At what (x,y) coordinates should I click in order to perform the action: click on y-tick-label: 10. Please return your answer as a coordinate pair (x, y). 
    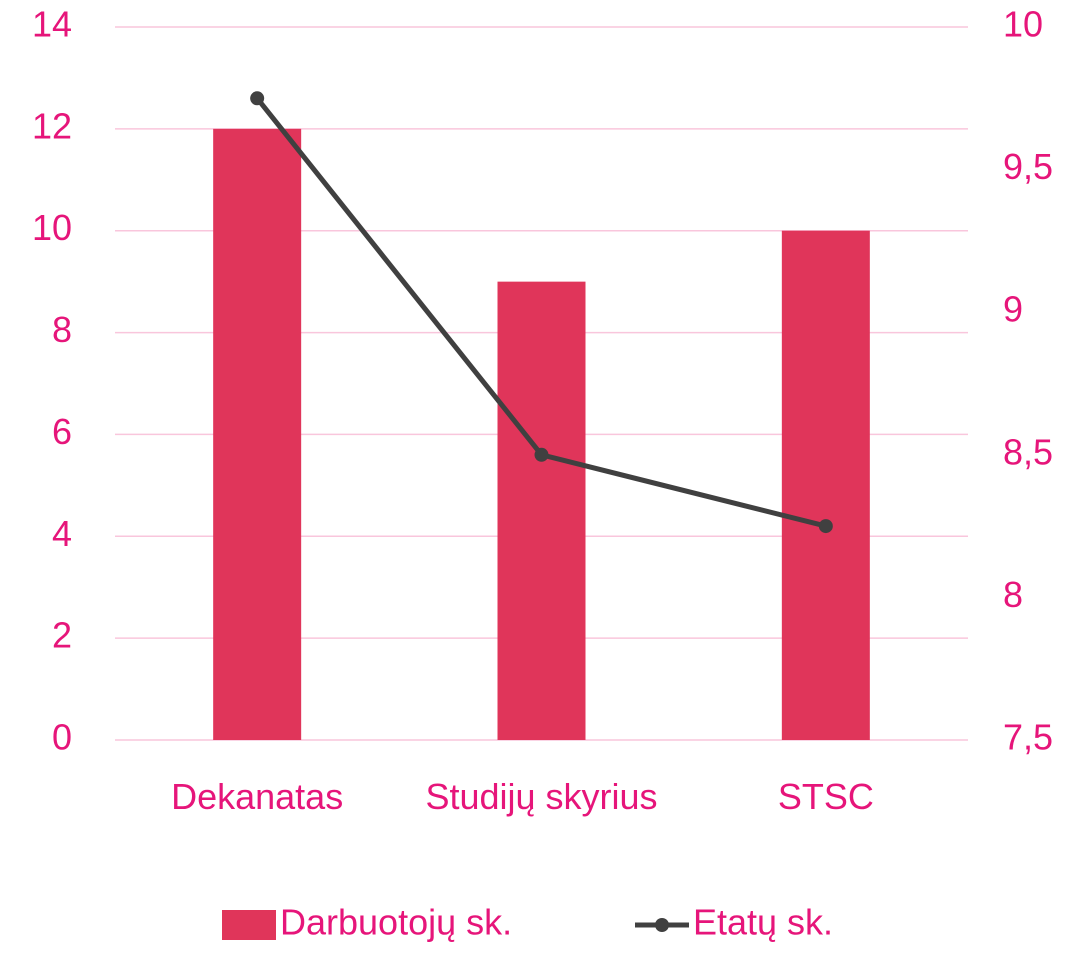
    Looking at the image, I should click on (52, 227).